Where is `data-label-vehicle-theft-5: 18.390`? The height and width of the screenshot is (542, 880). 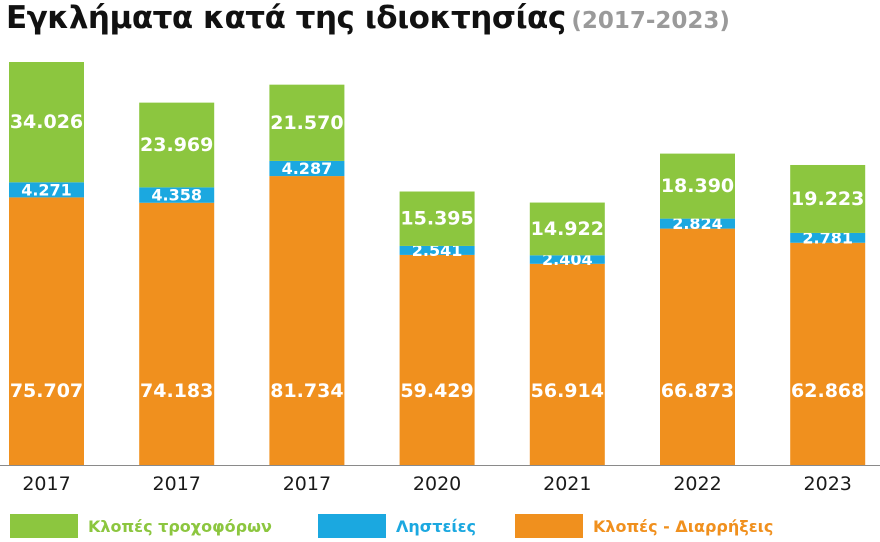 data-label-vehicle-theft-5: 18.390 is located at coordinates (697, 186).